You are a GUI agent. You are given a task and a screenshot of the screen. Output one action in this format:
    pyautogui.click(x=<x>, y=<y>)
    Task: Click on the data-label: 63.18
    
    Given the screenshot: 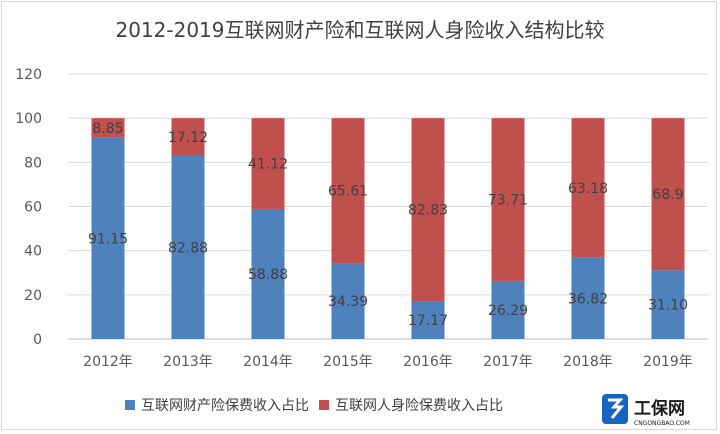 What is the action you would take?
    pyautogui.click(x=588, y=189)
    